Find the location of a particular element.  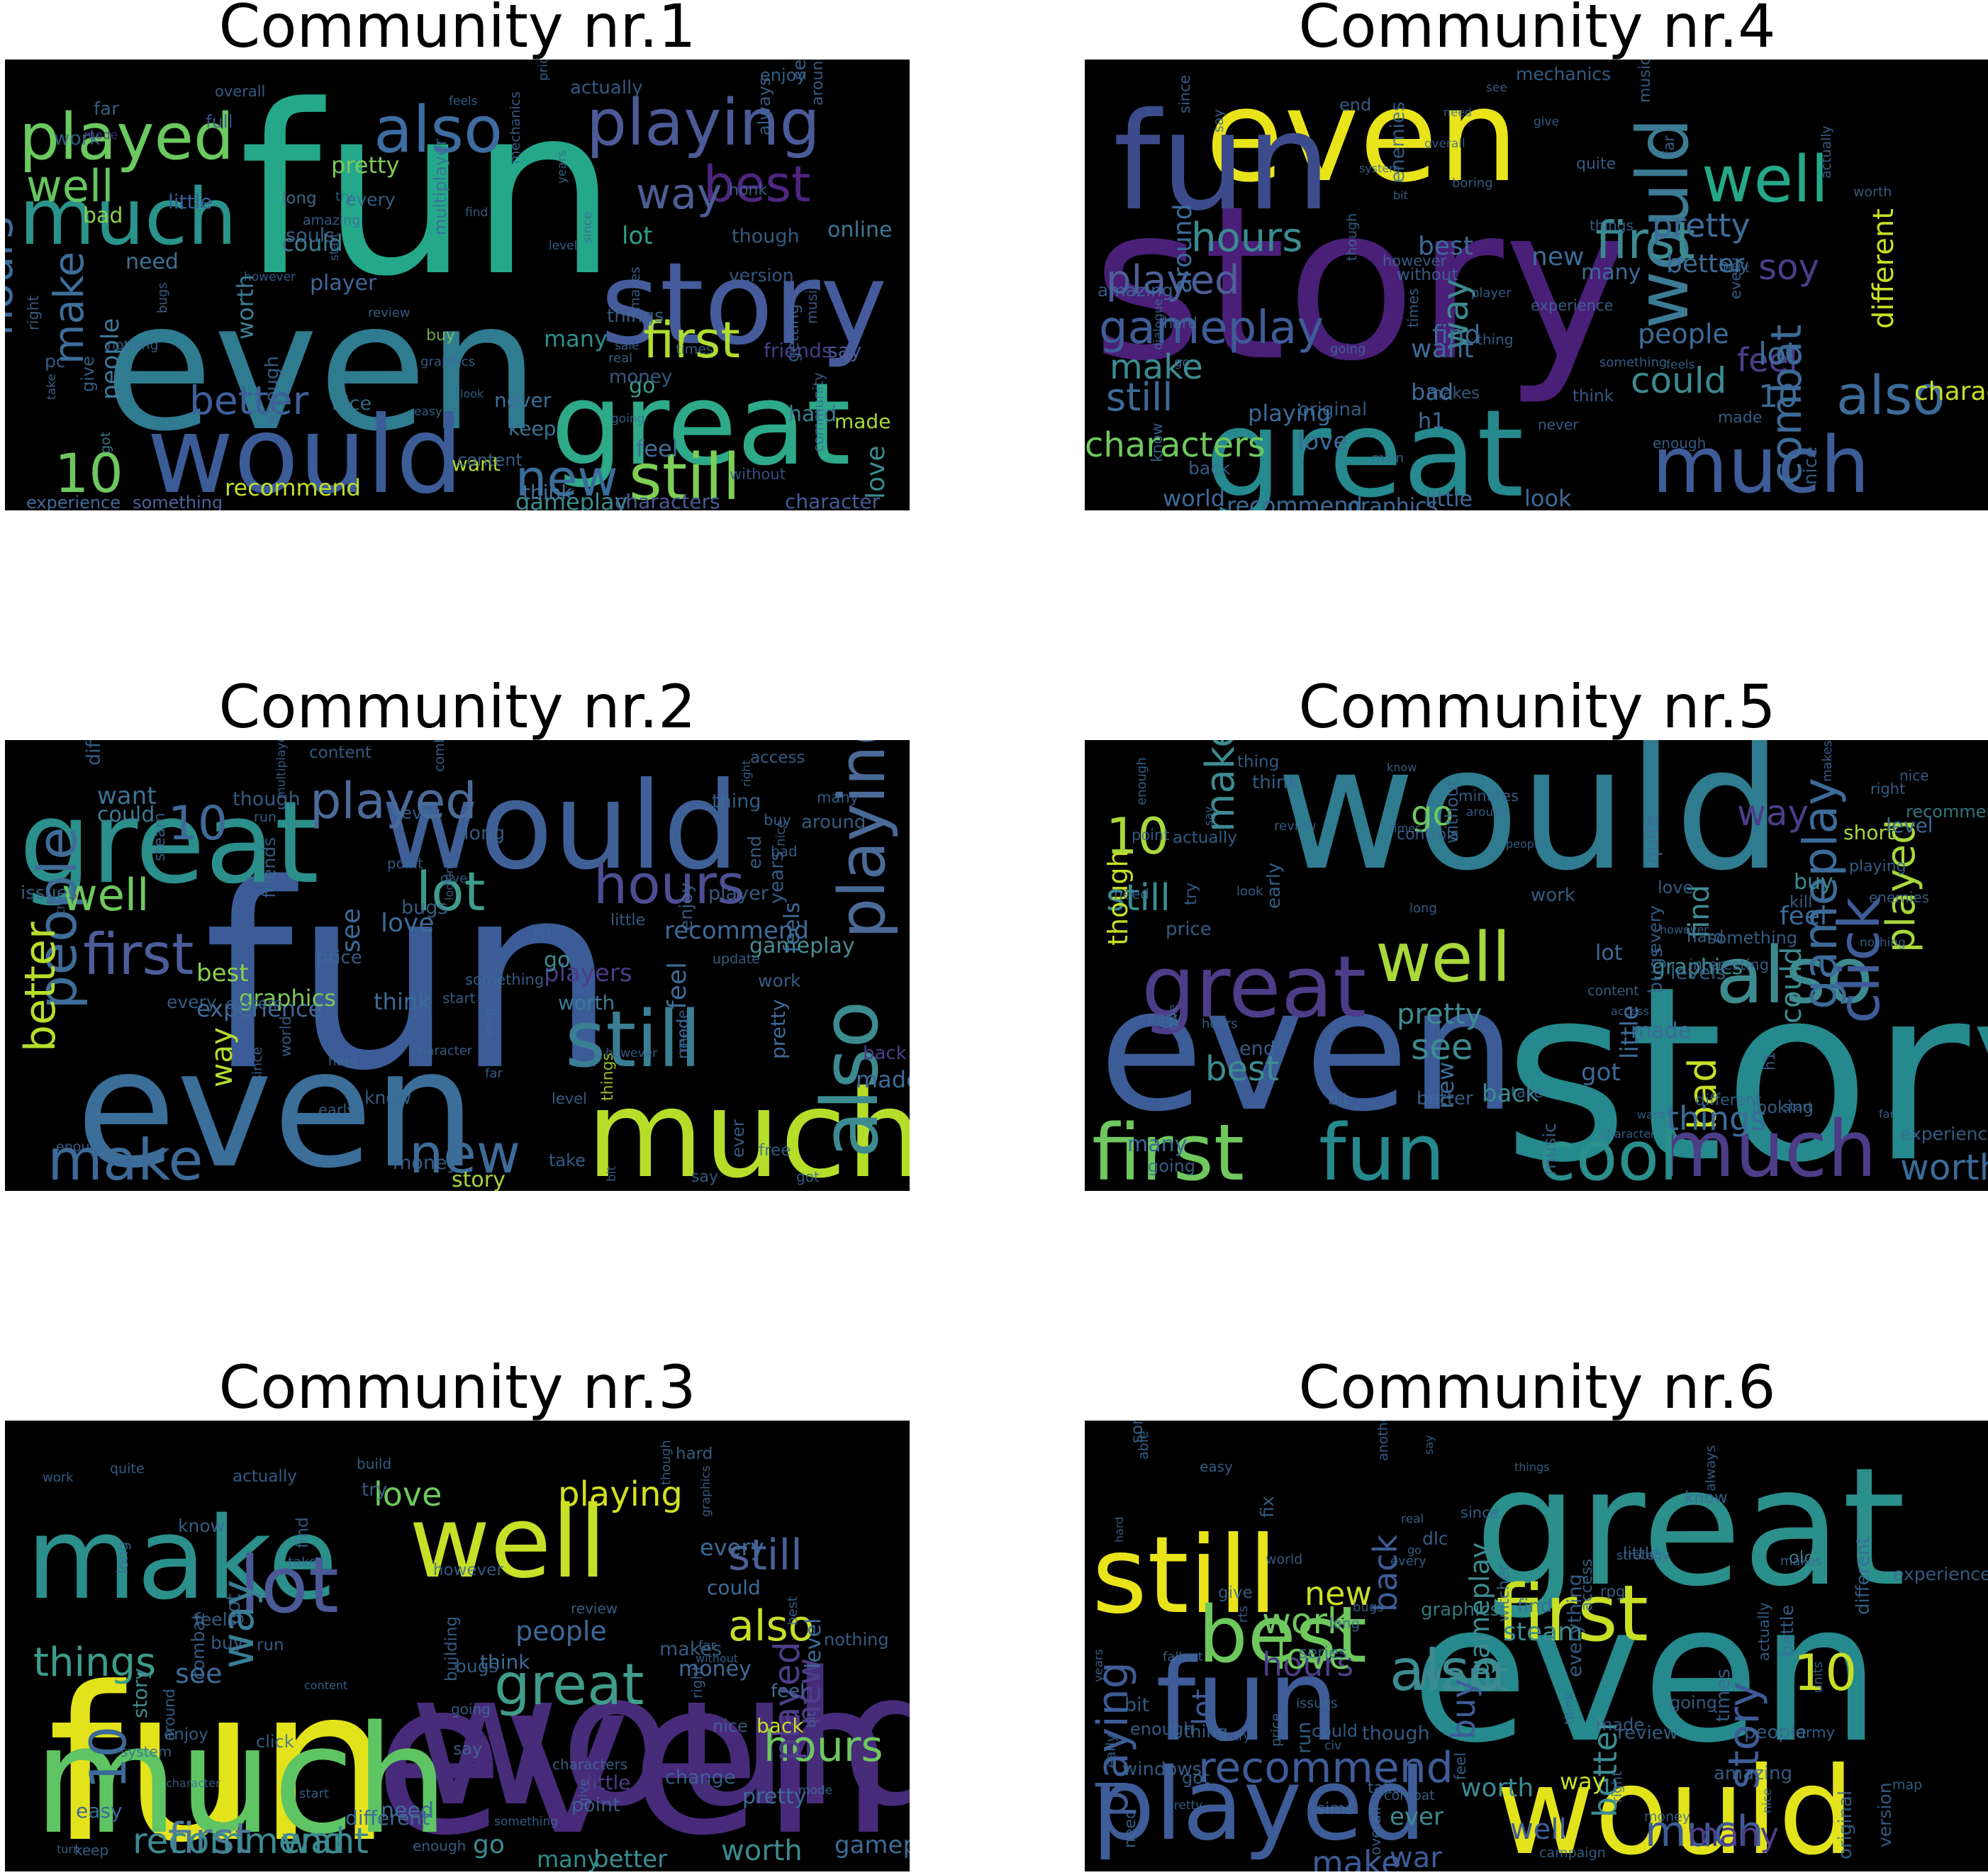

cloud-word: h1 is located at coordinates (1769, 1061).